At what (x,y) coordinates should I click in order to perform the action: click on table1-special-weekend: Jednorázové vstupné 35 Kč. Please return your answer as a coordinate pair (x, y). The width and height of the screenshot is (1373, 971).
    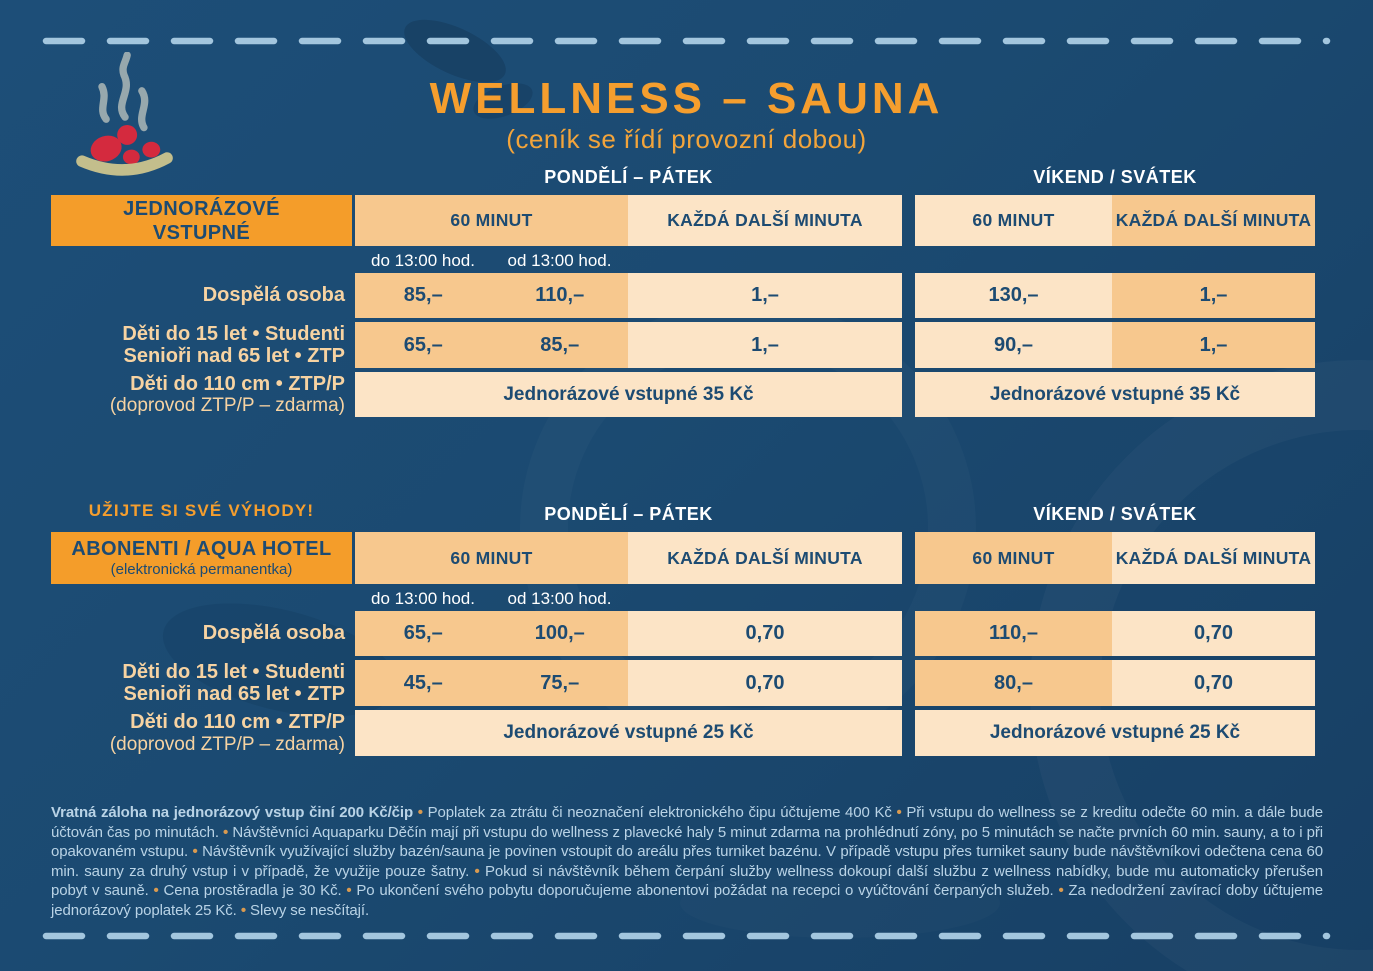
    Looking at the image, I should click on (1115, 394).